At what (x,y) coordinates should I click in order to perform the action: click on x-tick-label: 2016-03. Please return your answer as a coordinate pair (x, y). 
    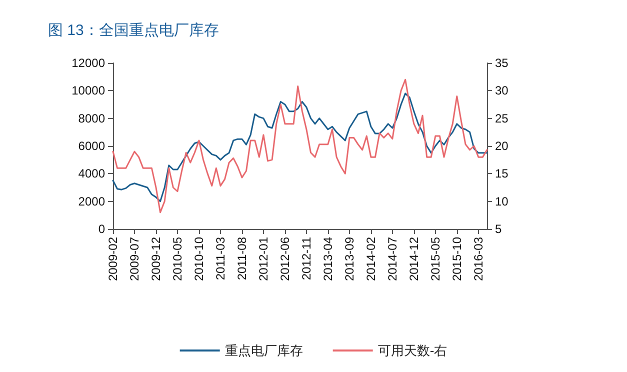
    Looking at the image, I should click on (478, 259).